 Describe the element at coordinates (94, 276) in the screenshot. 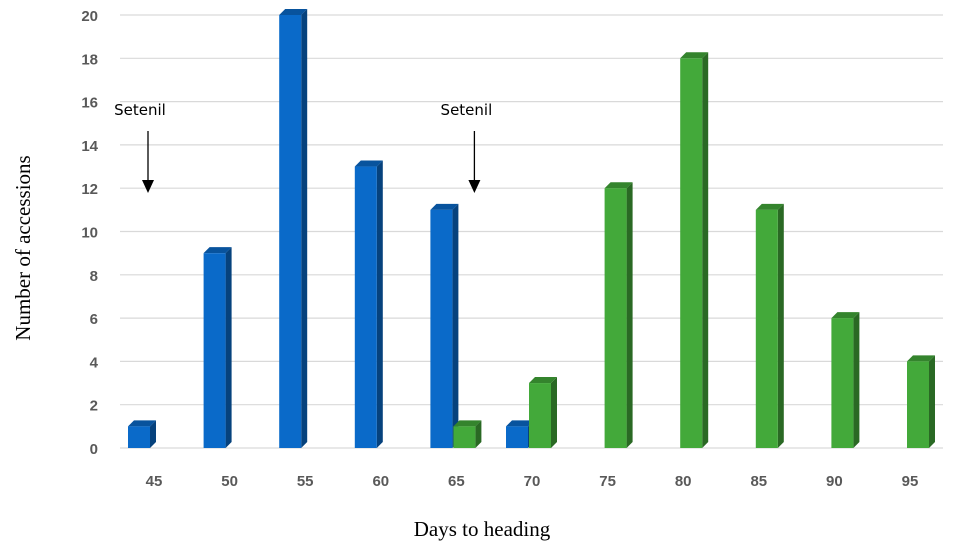

I see `y-tick-label: 8` at that location.